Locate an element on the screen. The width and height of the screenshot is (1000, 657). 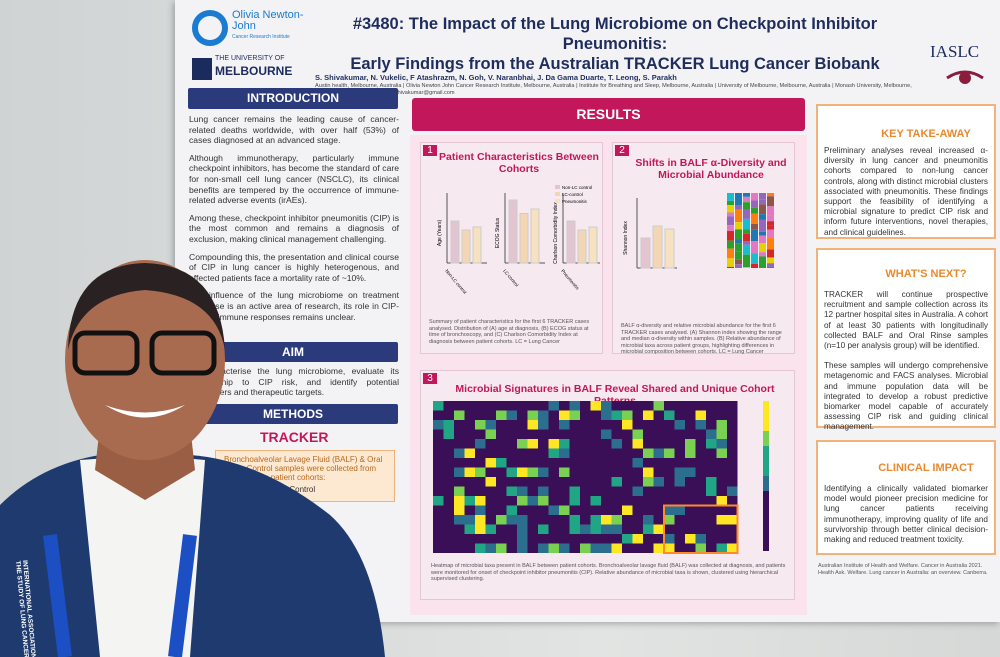
iaslc-logo: IASLC is located at coordinates (955, 51).